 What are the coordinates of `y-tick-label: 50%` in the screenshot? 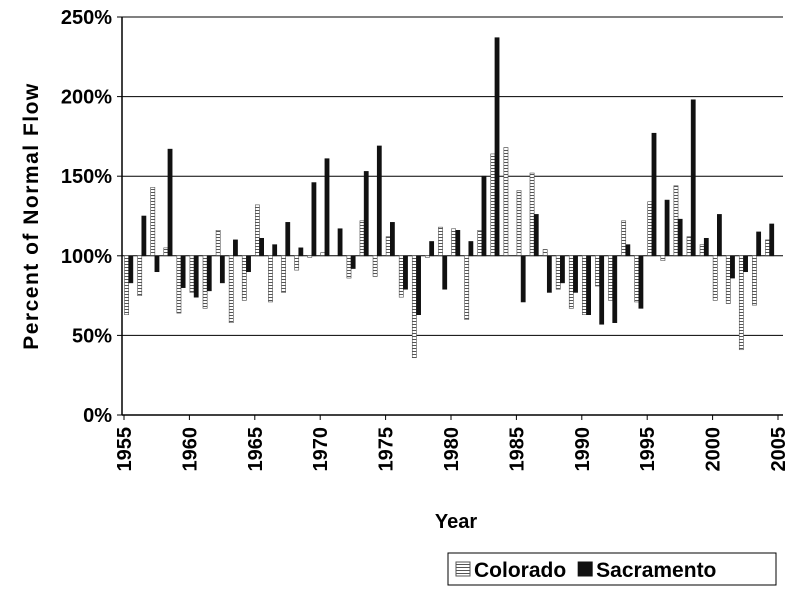 It's located at (92, 336).